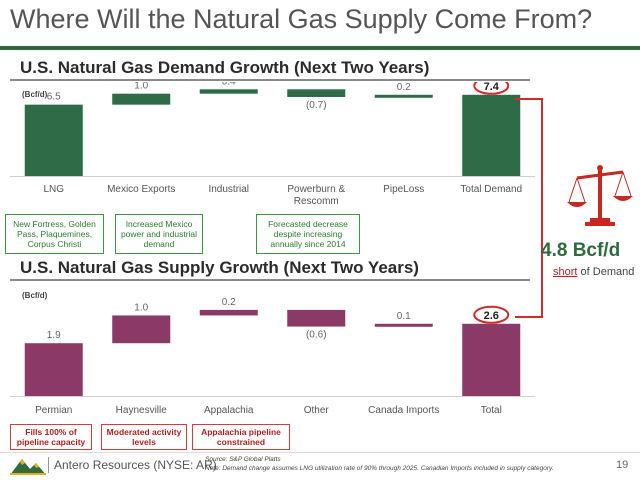 This screenshot has height=480, width=640. What do you see at coordinates (229, 302) in the screenshot?
I see `data-label-2: 0.2` at bounding box center [229, 302].